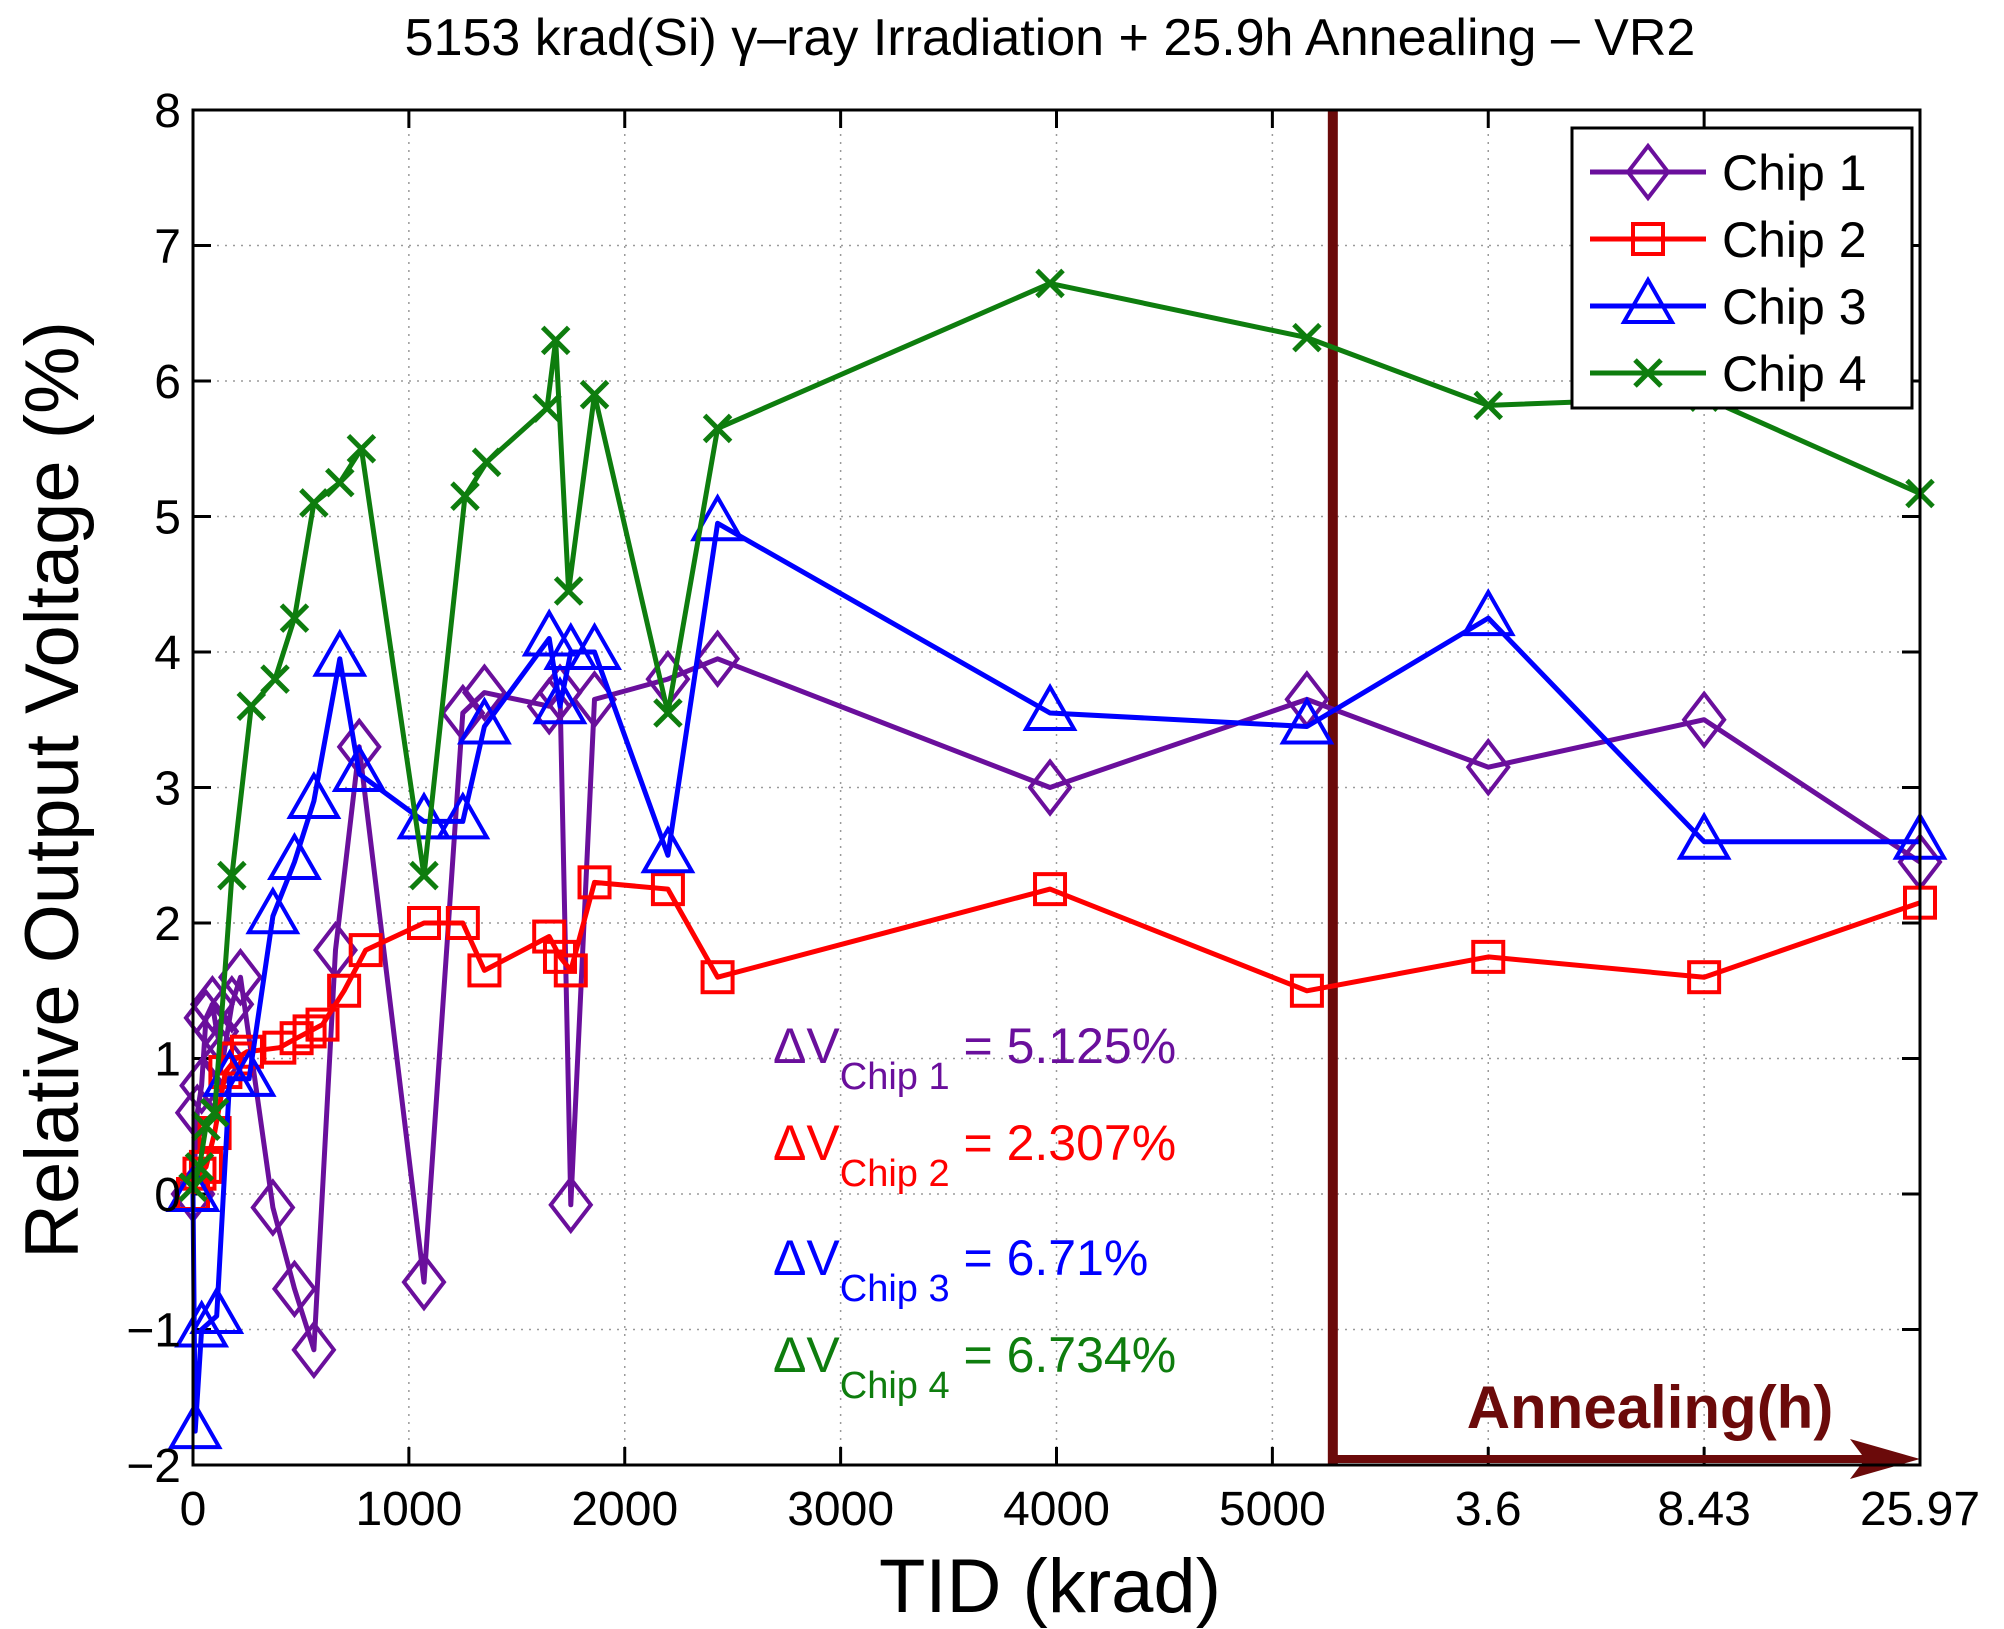 The height and width of the screenshot is (1629, 2004). What do you see at coordinates (1794, 173) in the screenshot?
I see `legend-label: Chip 1` at bounding box center [1794, 173].